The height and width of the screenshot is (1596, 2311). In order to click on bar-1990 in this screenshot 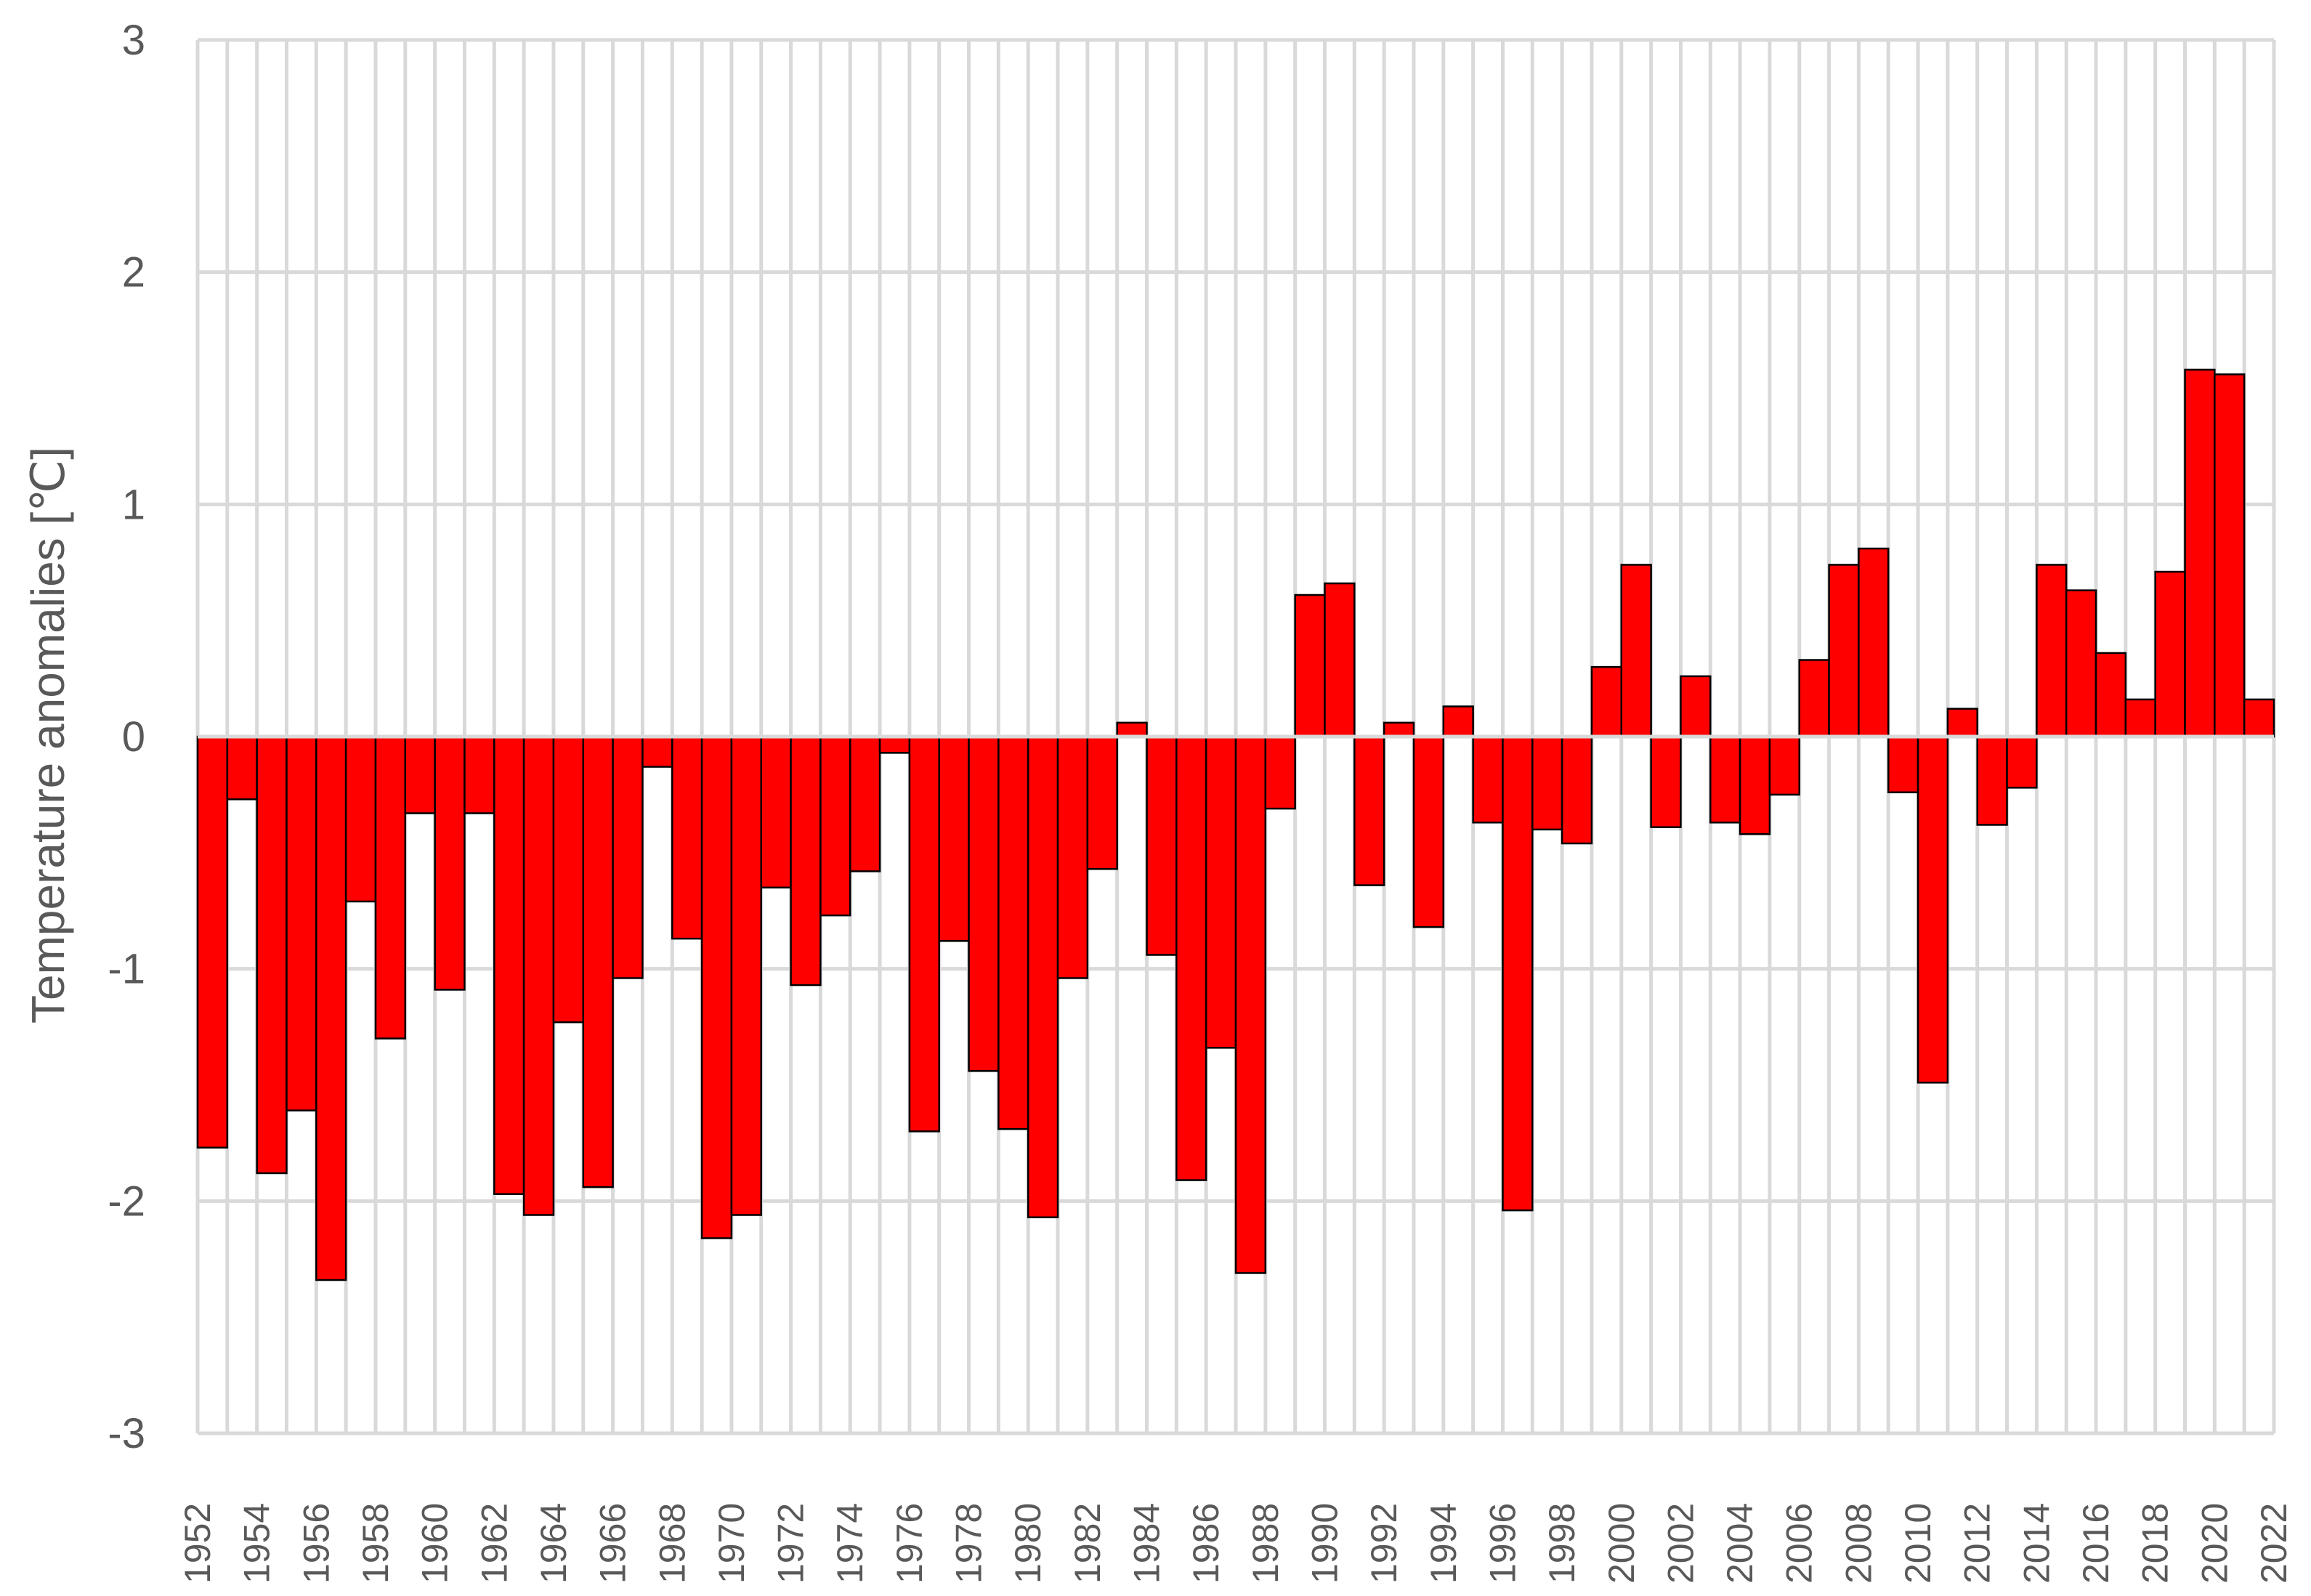, I will do `click(1340, 660)`.